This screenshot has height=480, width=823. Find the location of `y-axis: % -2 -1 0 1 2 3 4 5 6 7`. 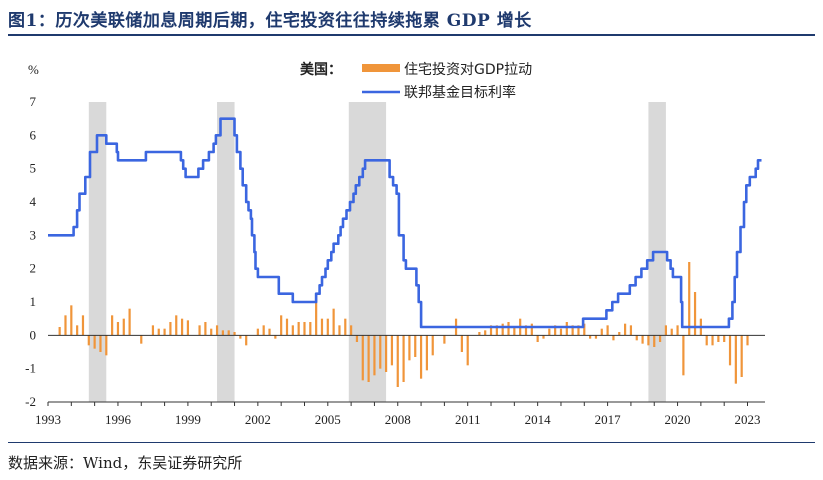

y-axis: % -2 -1 0 1 2 3 4 5 6 7 is located at coordinates (32, 235).